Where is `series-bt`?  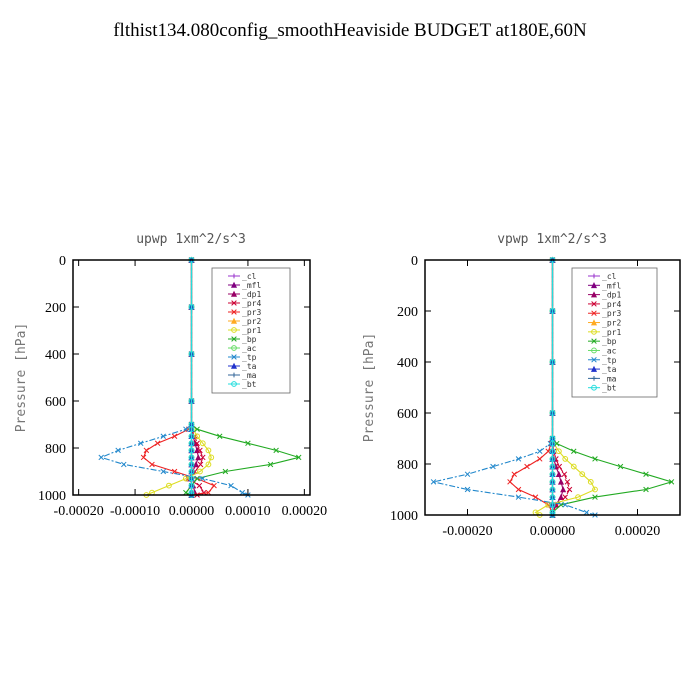
series-bt is located at coordinates (552, 387).